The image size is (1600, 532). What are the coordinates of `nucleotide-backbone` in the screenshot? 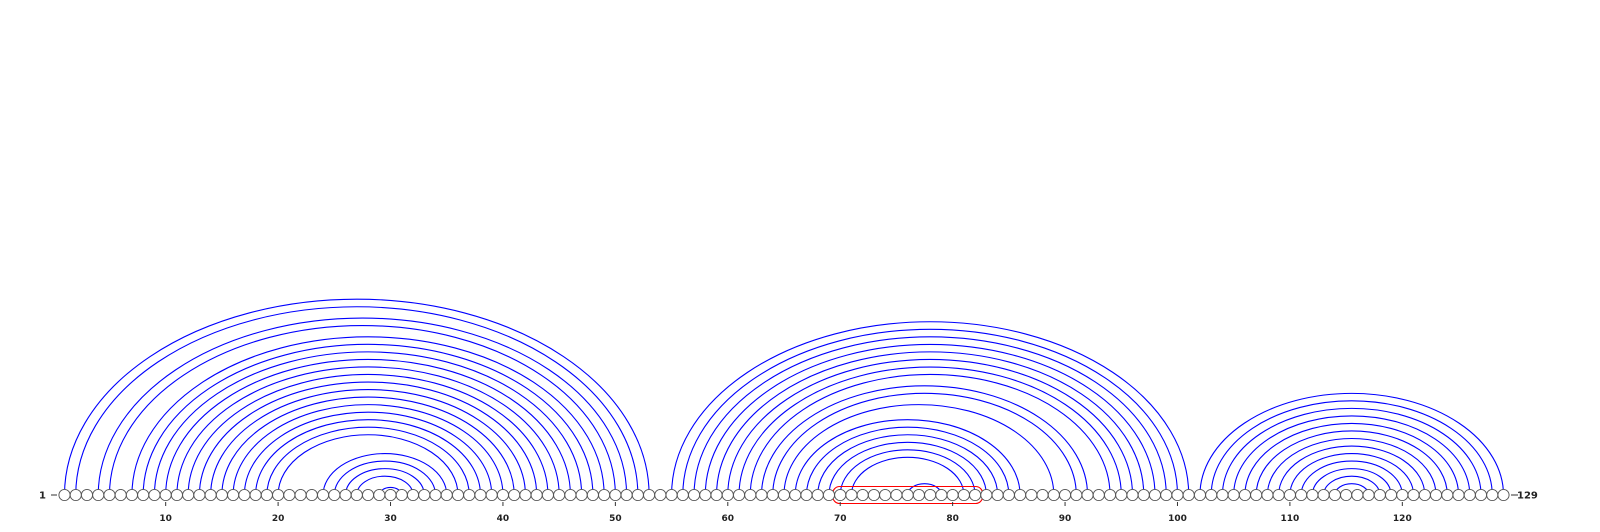 It's located at (784, 494).